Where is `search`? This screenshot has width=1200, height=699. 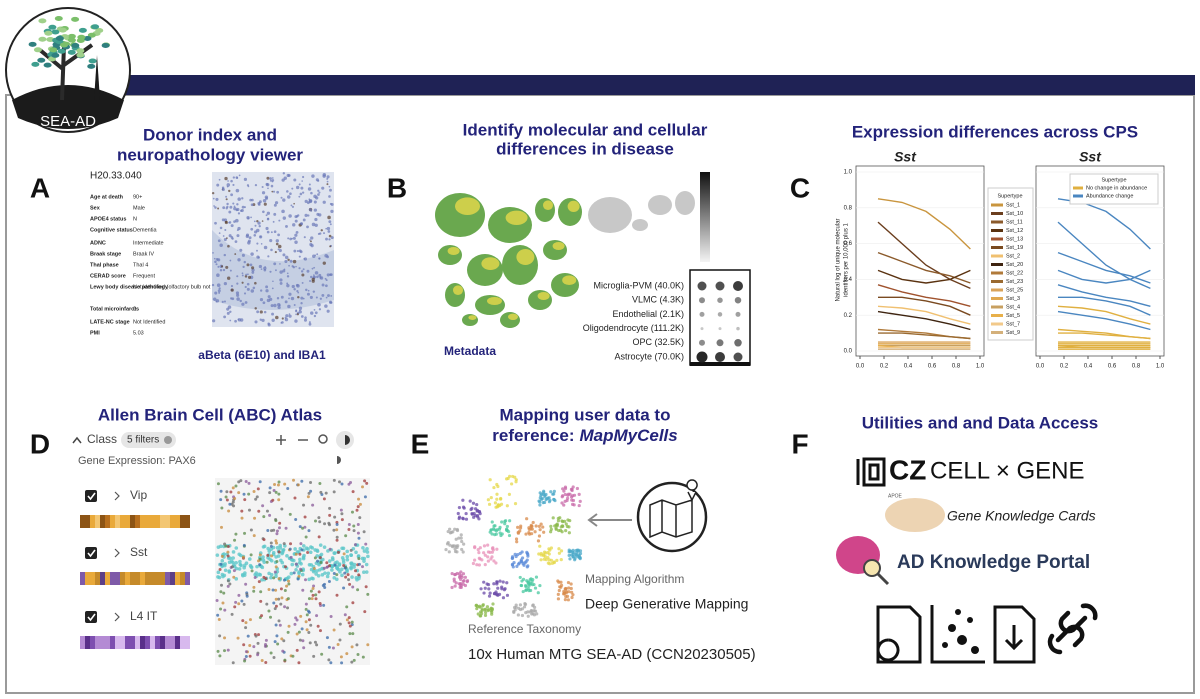
search is located at coordinates (323, 439).